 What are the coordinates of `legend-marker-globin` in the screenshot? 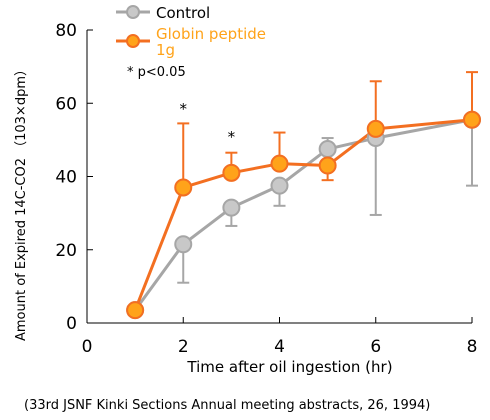 It's located at (133, 41).